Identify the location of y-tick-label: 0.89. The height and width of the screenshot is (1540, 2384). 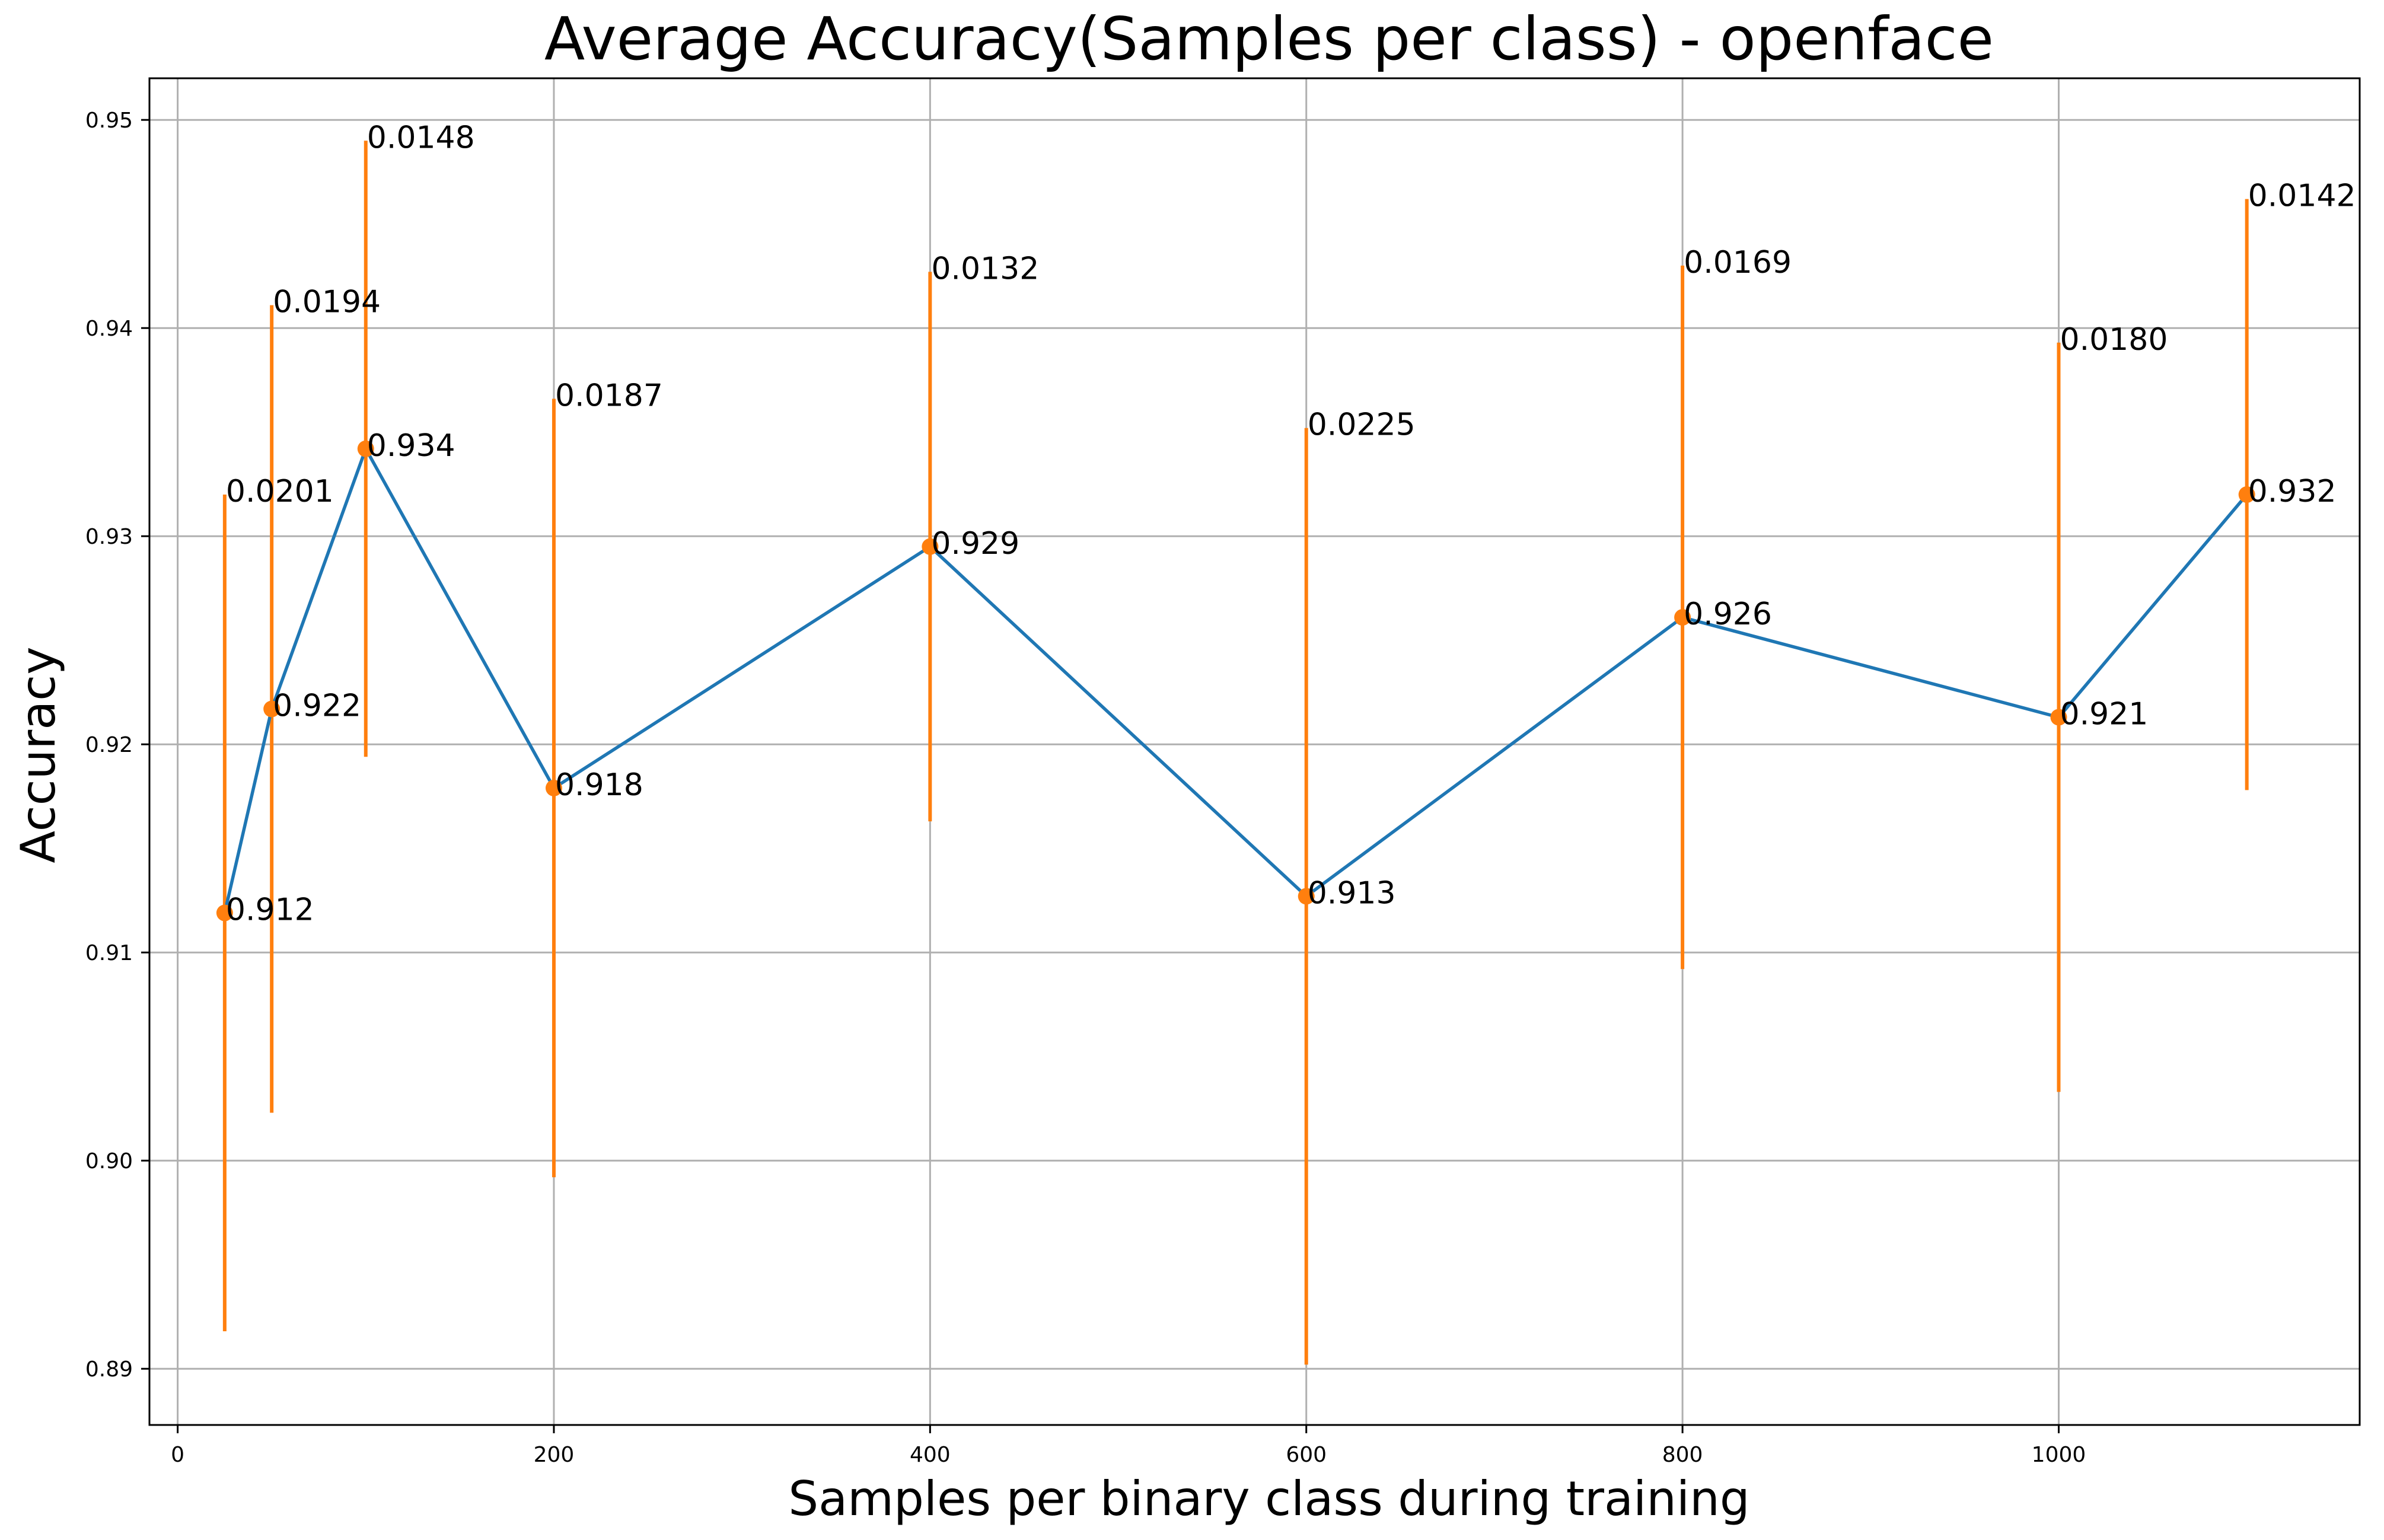
(109, 1369).